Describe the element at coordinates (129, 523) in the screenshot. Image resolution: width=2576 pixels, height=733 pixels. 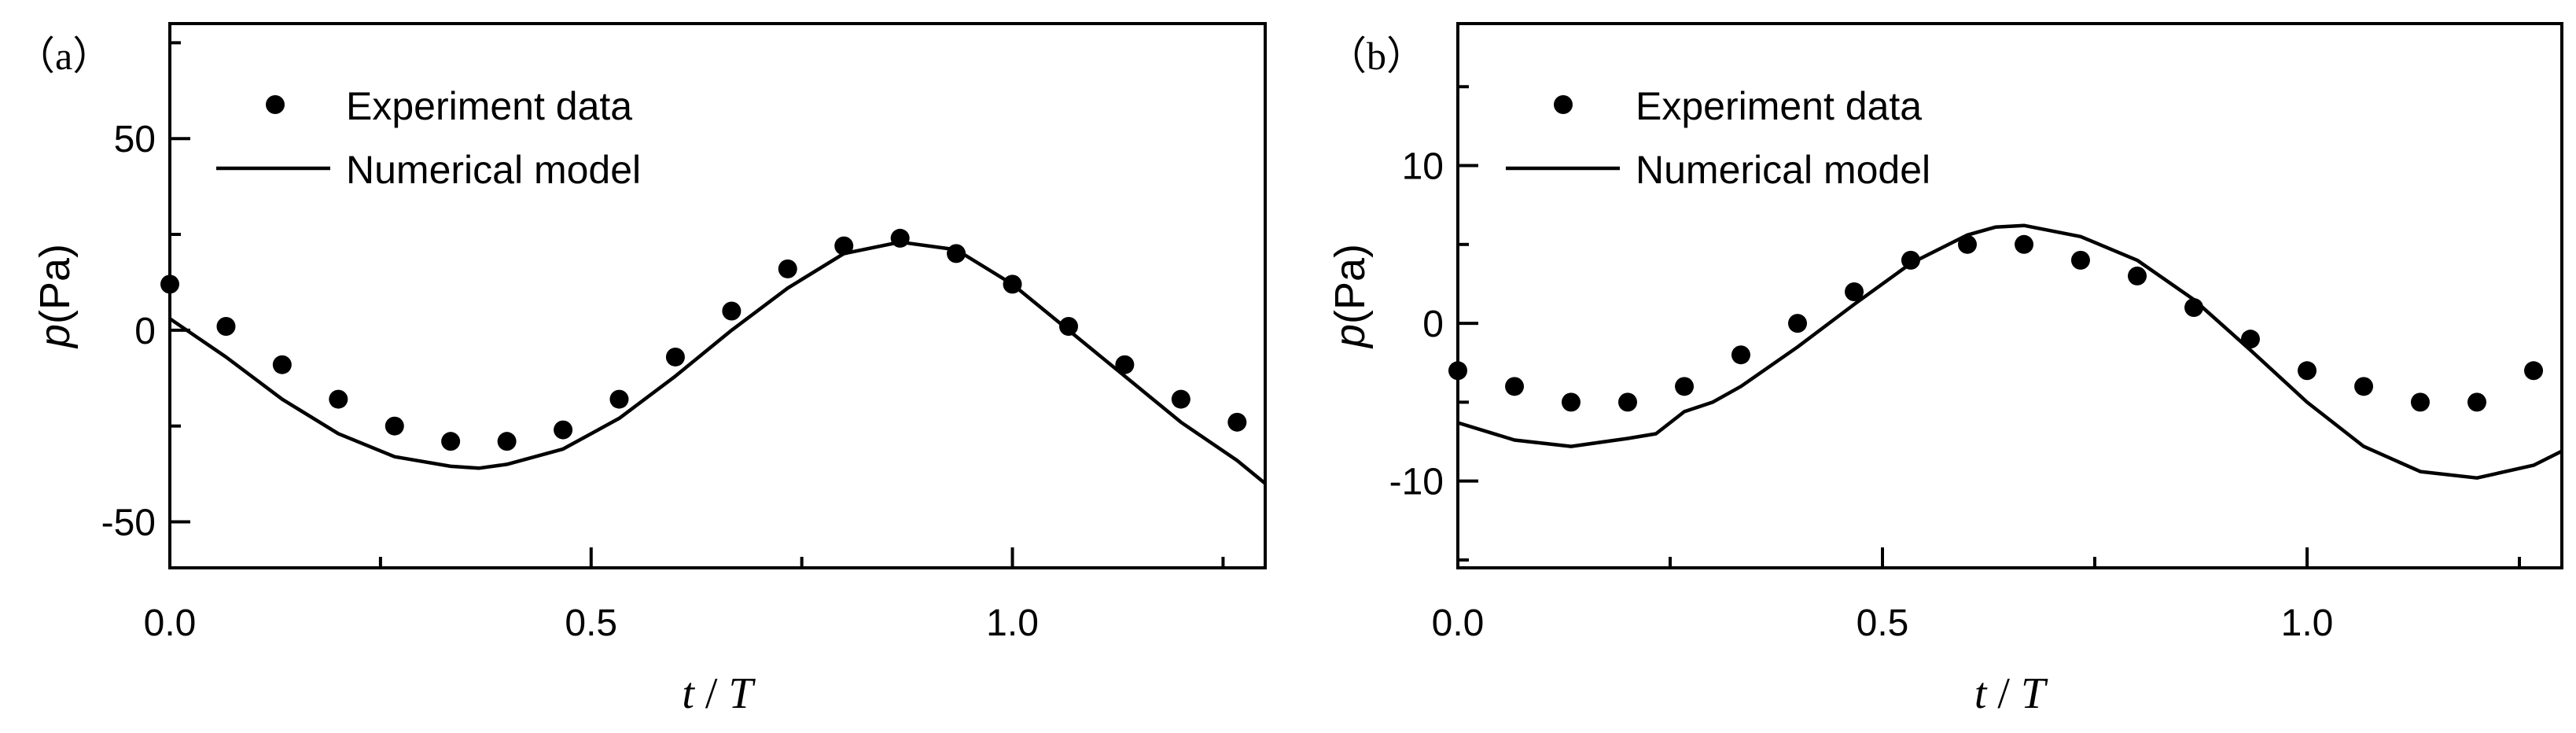
I see `y-tick-label: -50` at that location.